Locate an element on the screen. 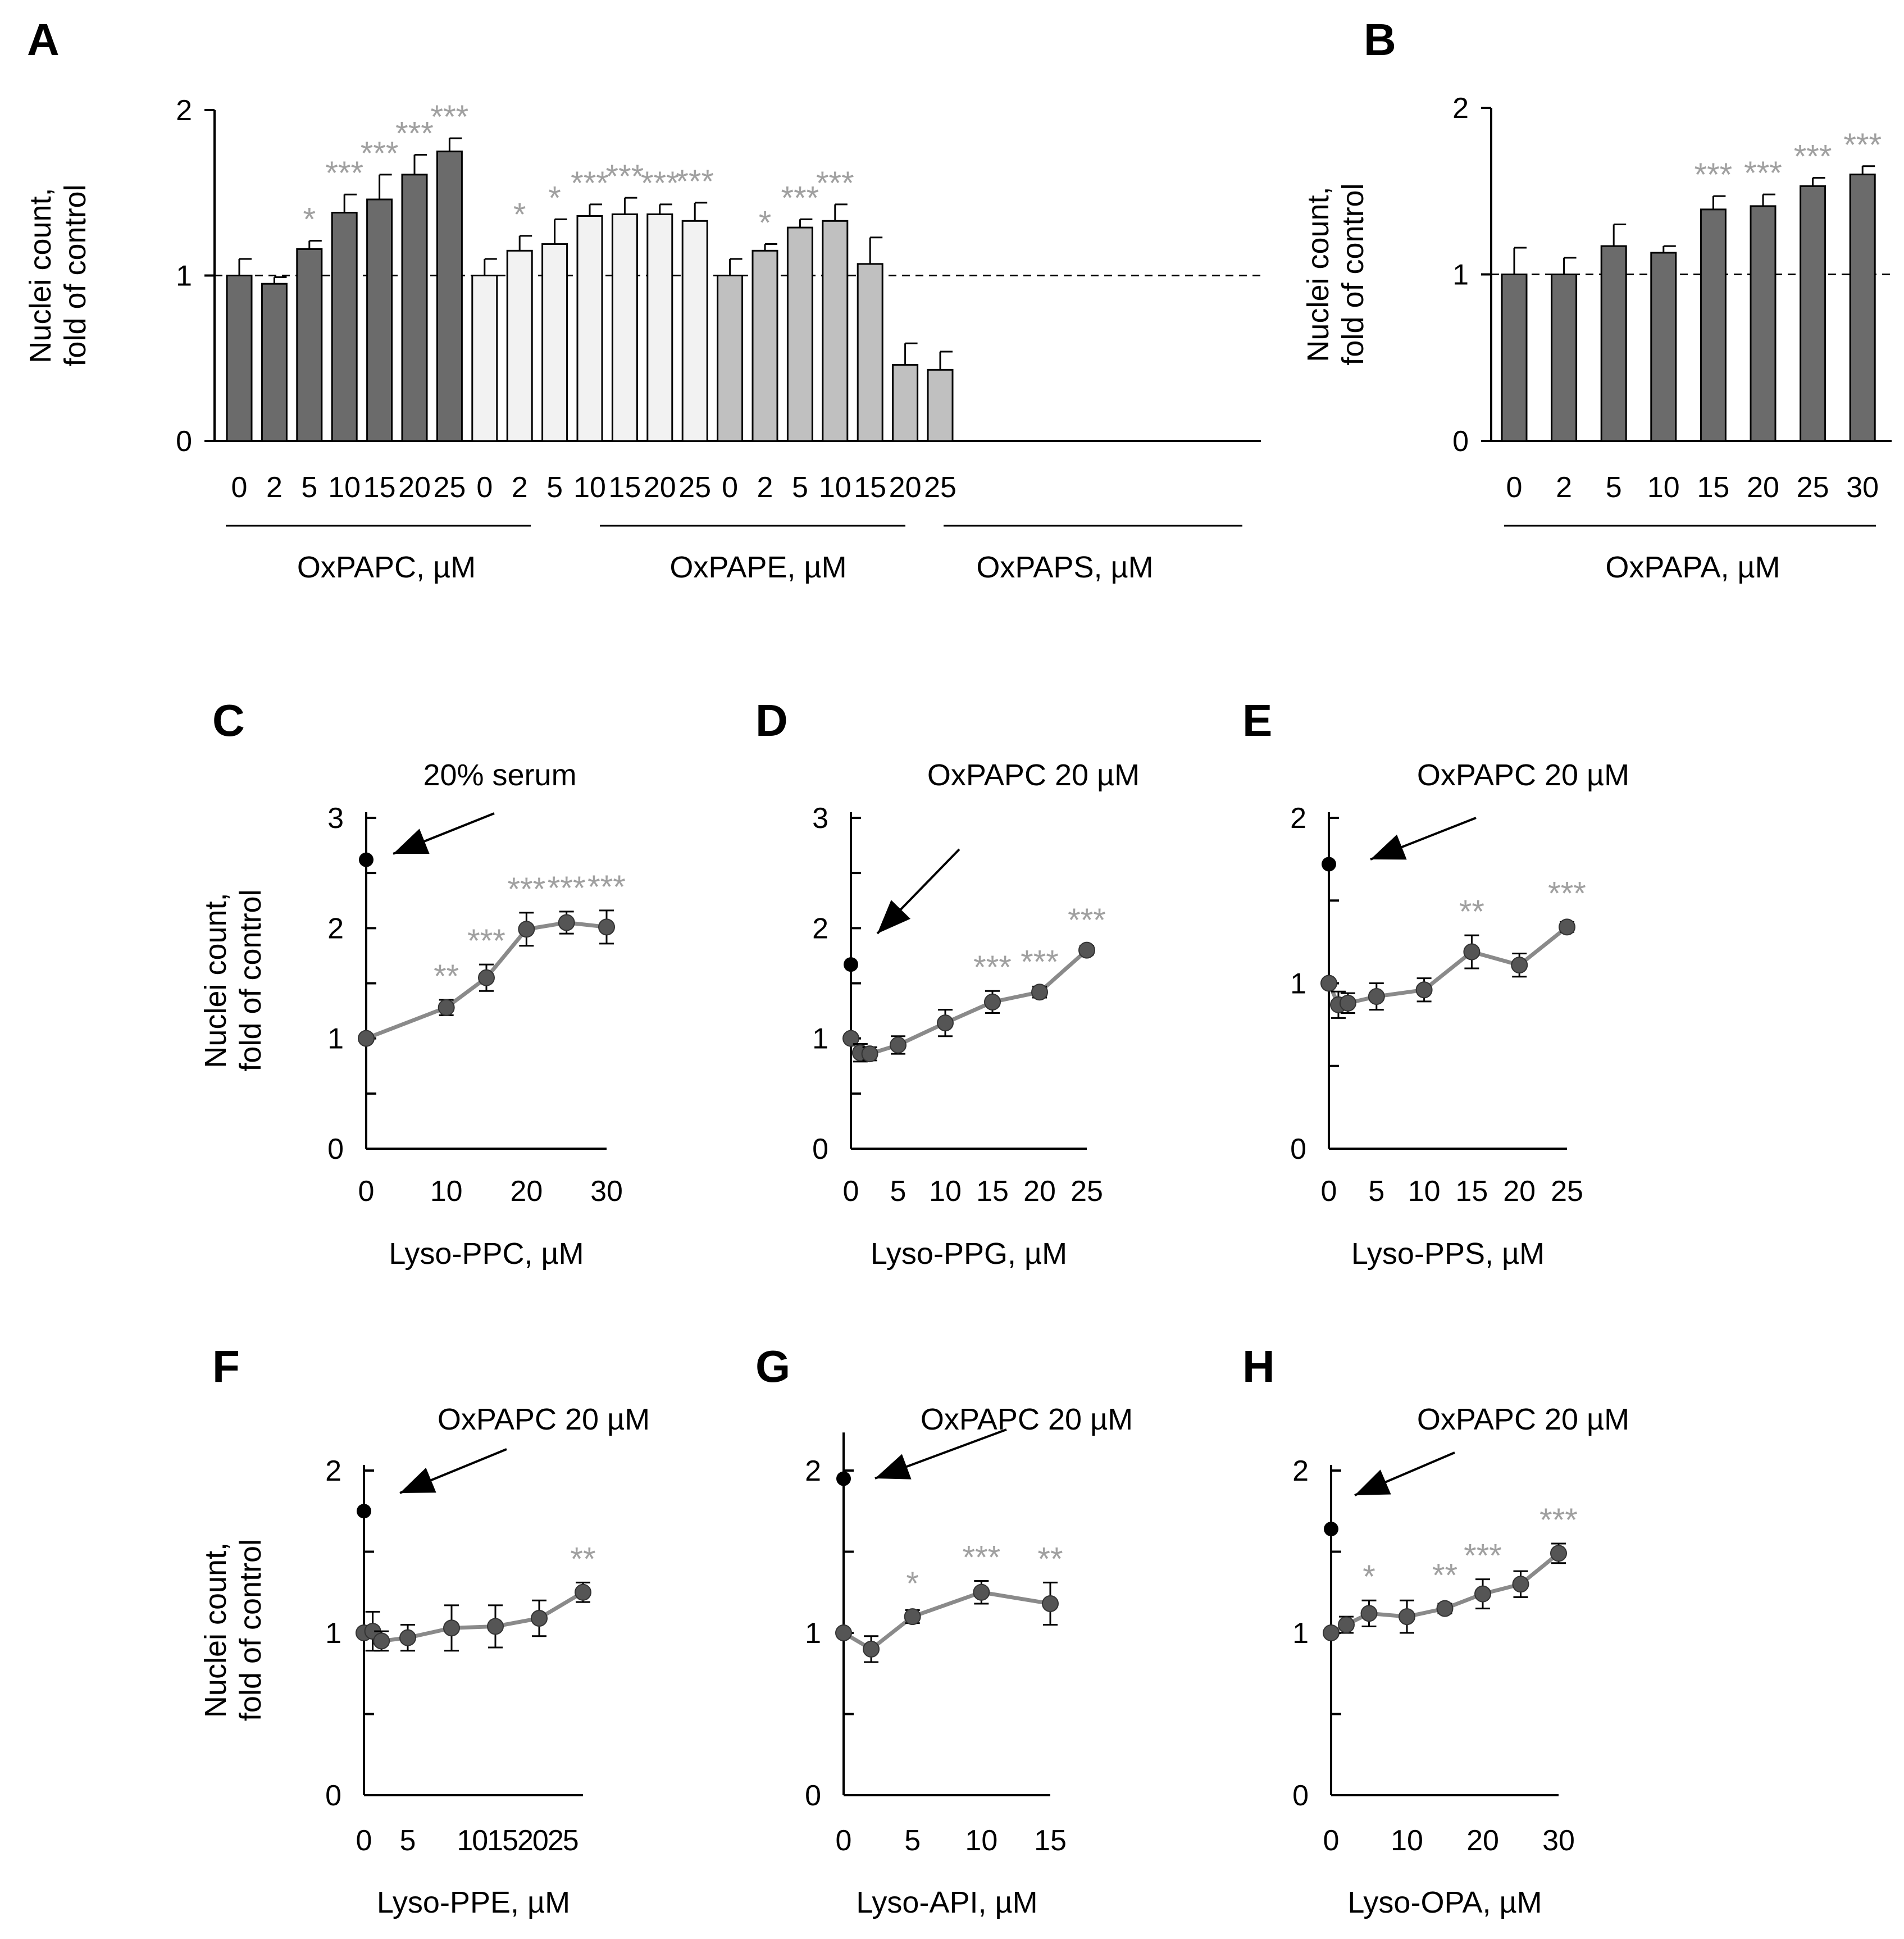 This screenshot has width=1904, height=1939. arrowhead is located at coordinates (893, 1467).